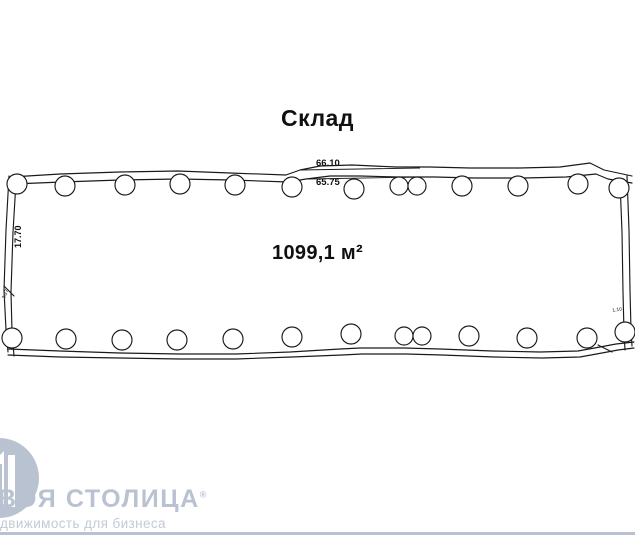 This screenshot has width=635, height=535. I want to click on building-circle-logo-icon, so click(19, 478).